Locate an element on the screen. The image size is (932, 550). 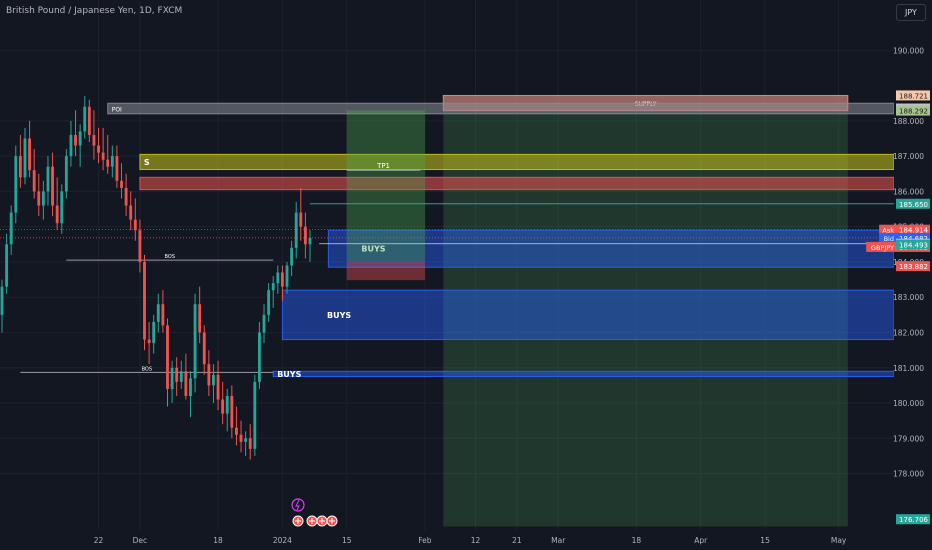
price-label: 183.882 is located at coordinates (913, 267).